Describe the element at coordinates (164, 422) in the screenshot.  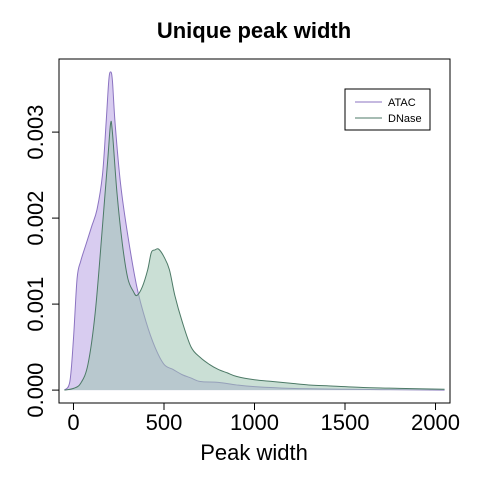
I see `x-tick-label: 500` at that location.